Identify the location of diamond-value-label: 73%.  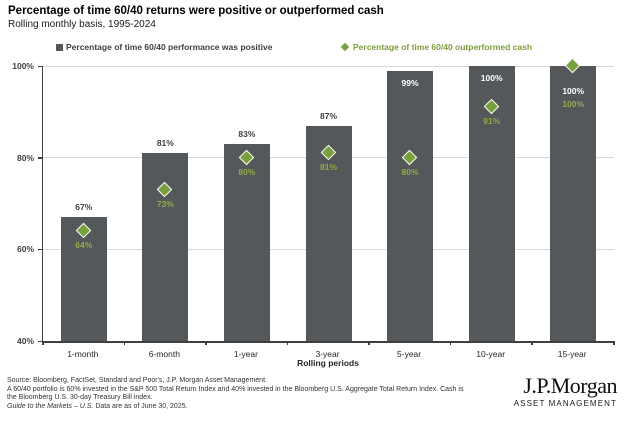
(165, 203).